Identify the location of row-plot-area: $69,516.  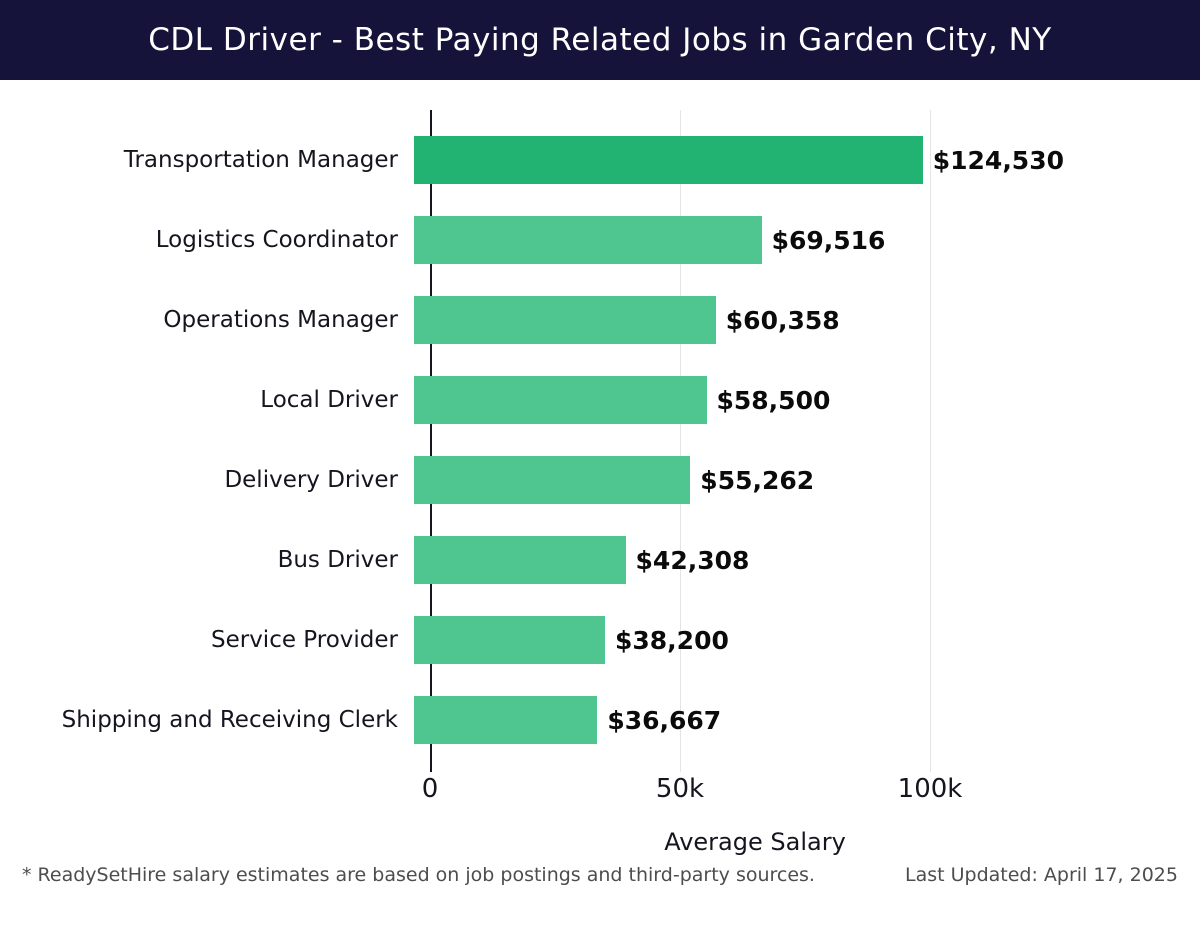
(739, 240).